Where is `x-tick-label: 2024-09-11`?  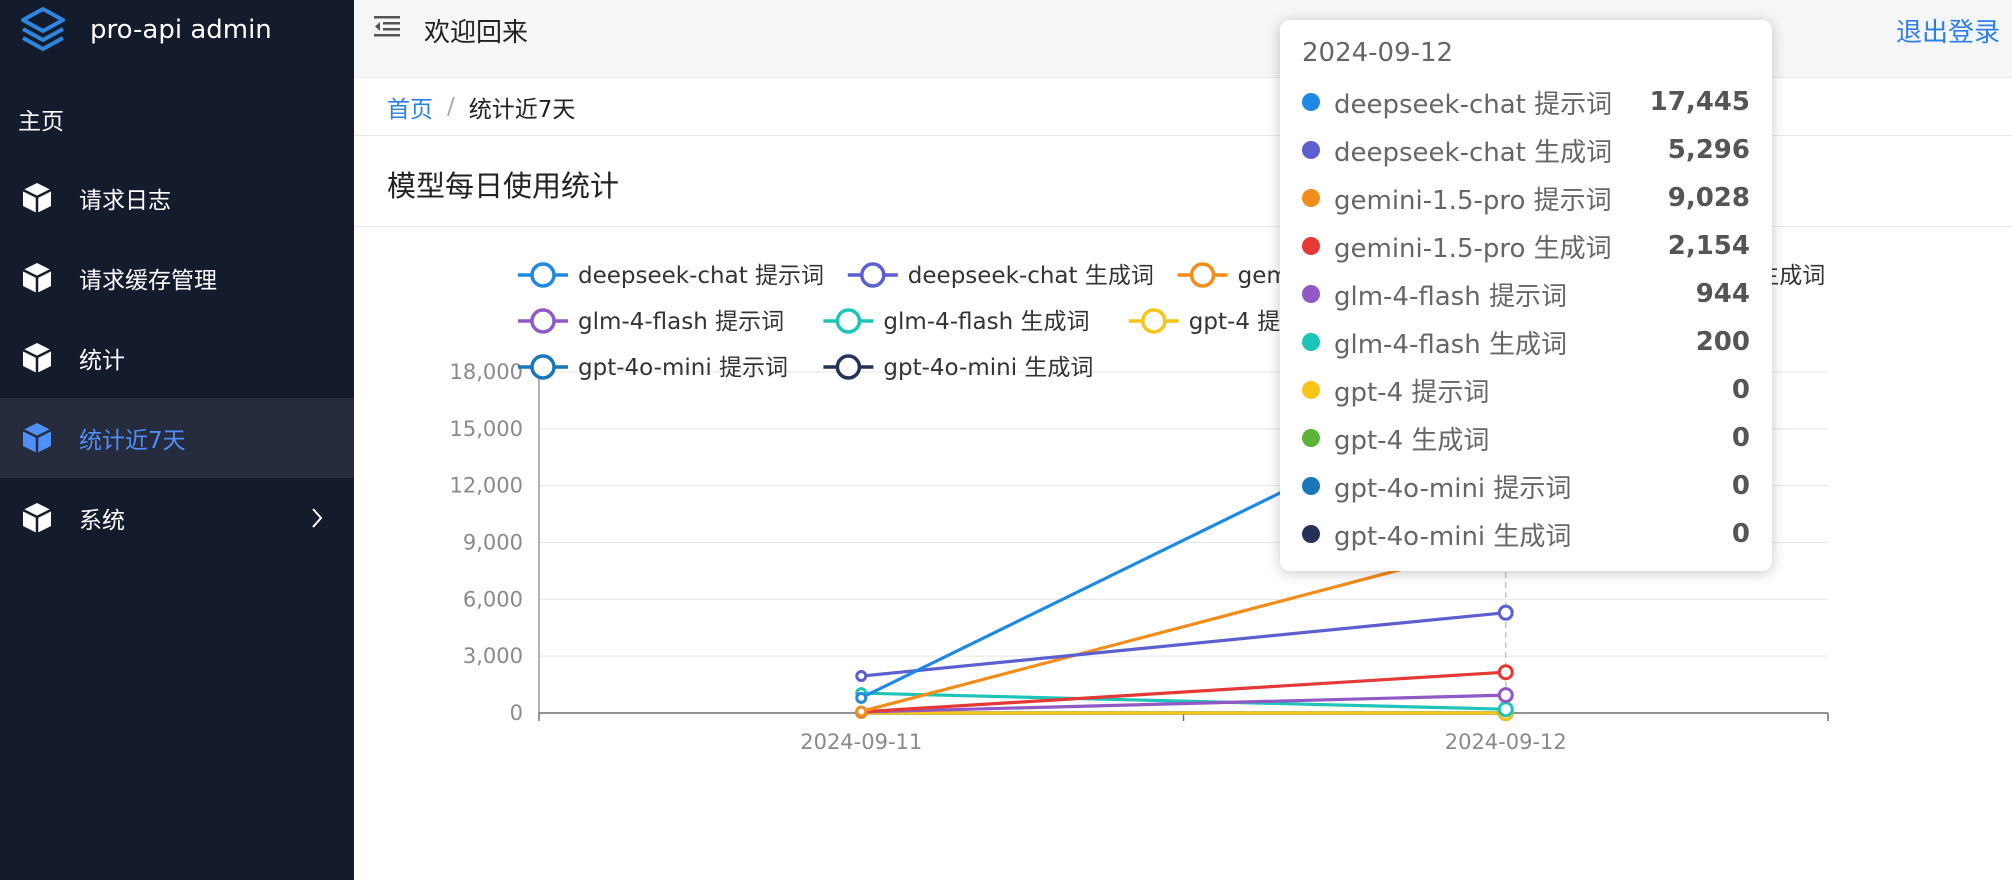
x-tick-label: 2024-09-11 is located at coordinates (861, 742).